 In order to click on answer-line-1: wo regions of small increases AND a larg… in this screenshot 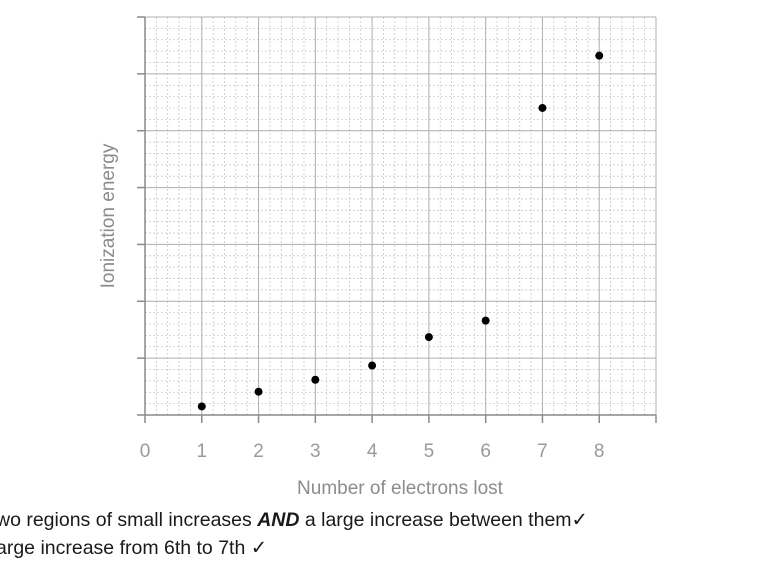, I will do `click(294, 520)`.